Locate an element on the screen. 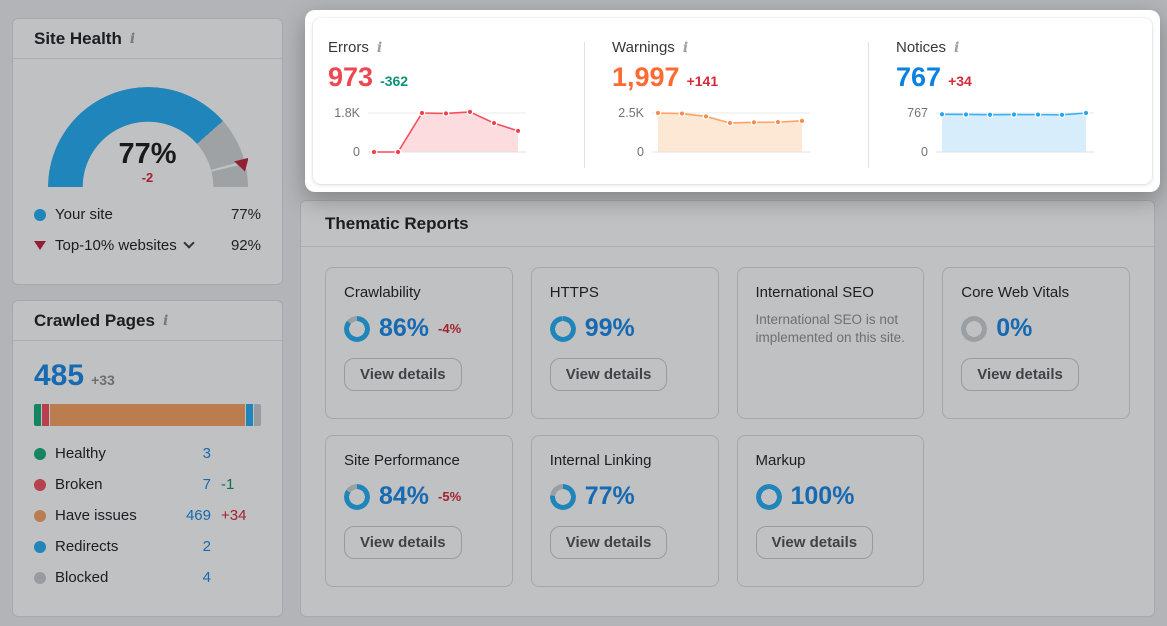 This screenshot has height=626, width=1167. legend-label: Broken is located at coordinates (79, 484).